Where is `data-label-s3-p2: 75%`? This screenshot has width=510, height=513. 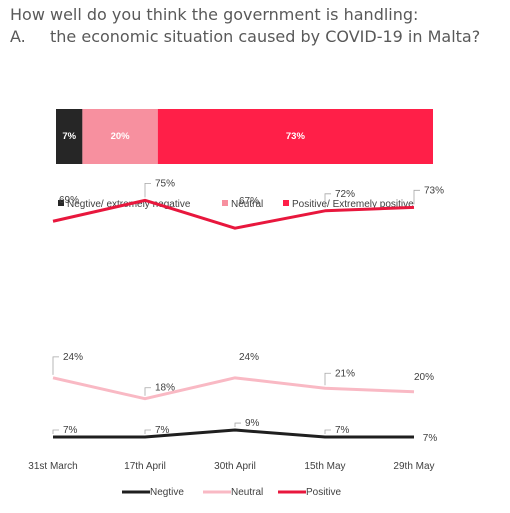 data-label-s3-p2: 75% is located at coordinates (165, 183).